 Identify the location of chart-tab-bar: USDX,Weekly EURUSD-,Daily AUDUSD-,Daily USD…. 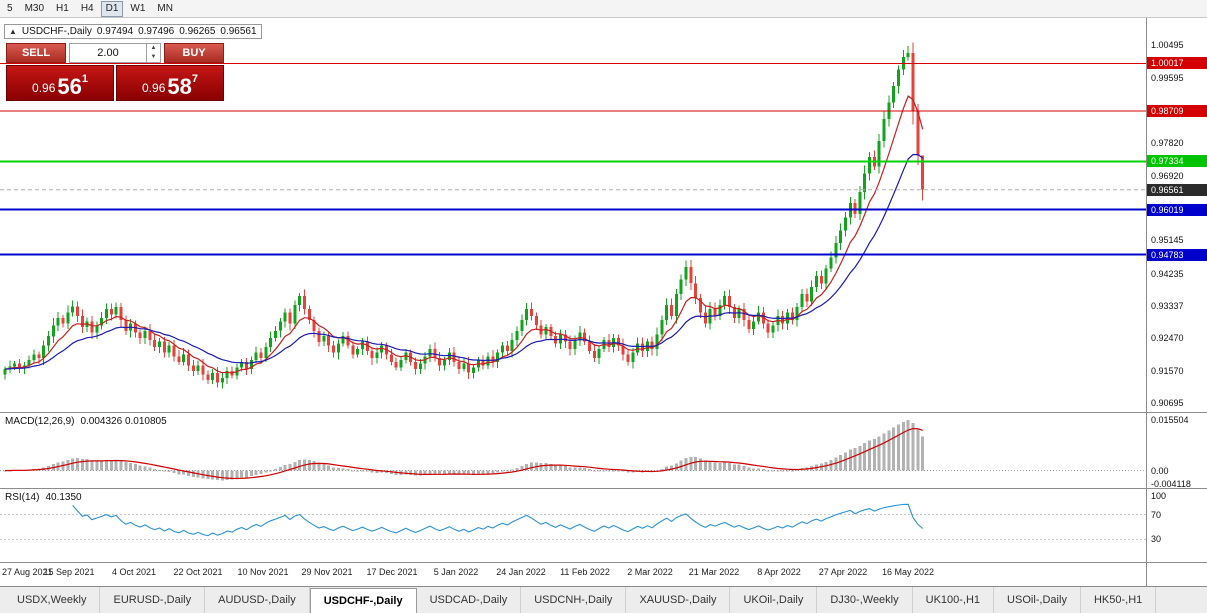
(603, 599).